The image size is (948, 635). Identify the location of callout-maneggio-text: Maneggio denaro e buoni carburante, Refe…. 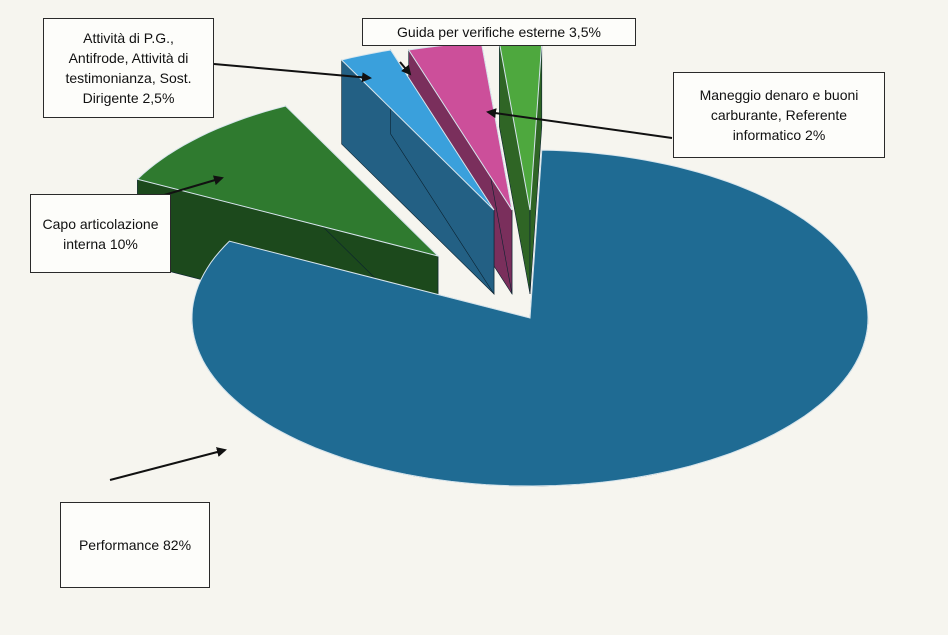
(779, 115).